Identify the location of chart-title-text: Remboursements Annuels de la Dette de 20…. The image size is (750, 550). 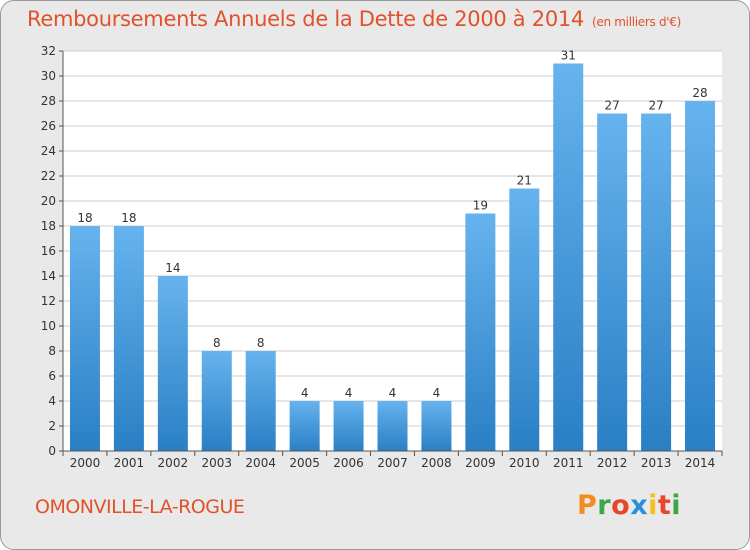
(305, 19).